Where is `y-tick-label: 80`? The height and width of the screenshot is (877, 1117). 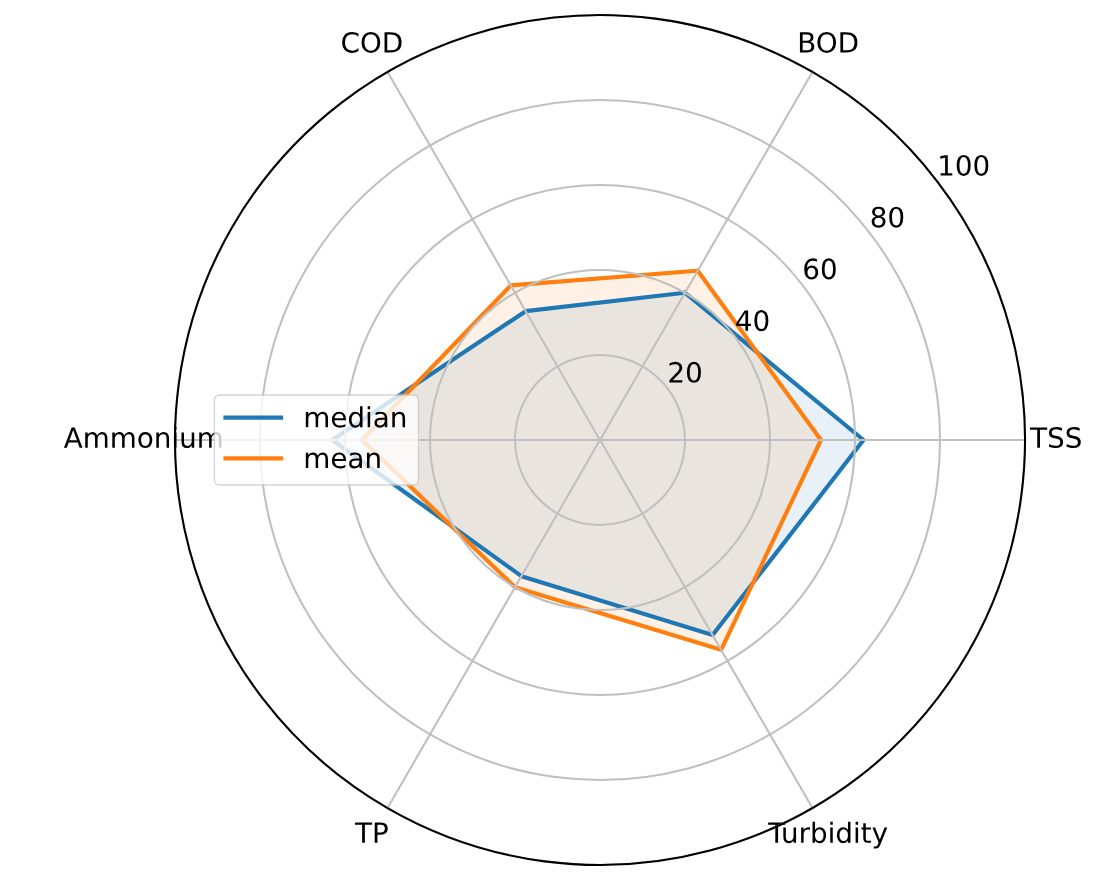 y-tick-label: 80 is located at coordinates (887, 217).